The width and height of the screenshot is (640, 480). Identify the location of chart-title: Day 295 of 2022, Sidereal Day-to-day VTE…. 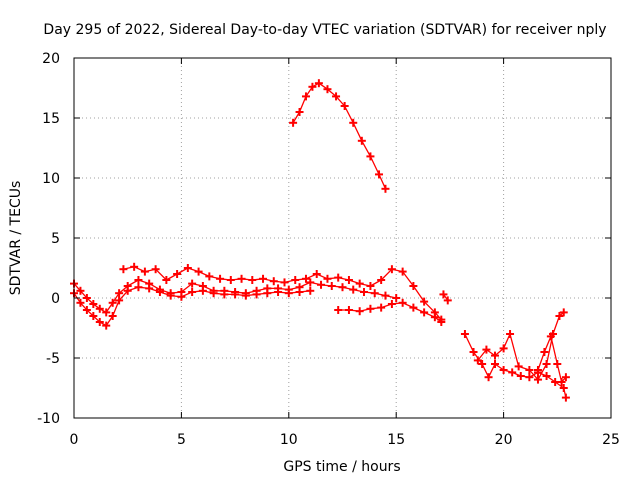
(324, 30).